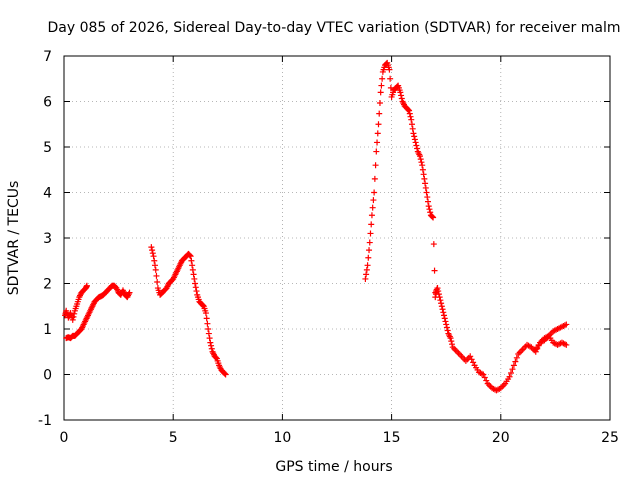 This screenshot has width=640, height=480. I want to click on y-tick-label: 7, so click(47, 57).